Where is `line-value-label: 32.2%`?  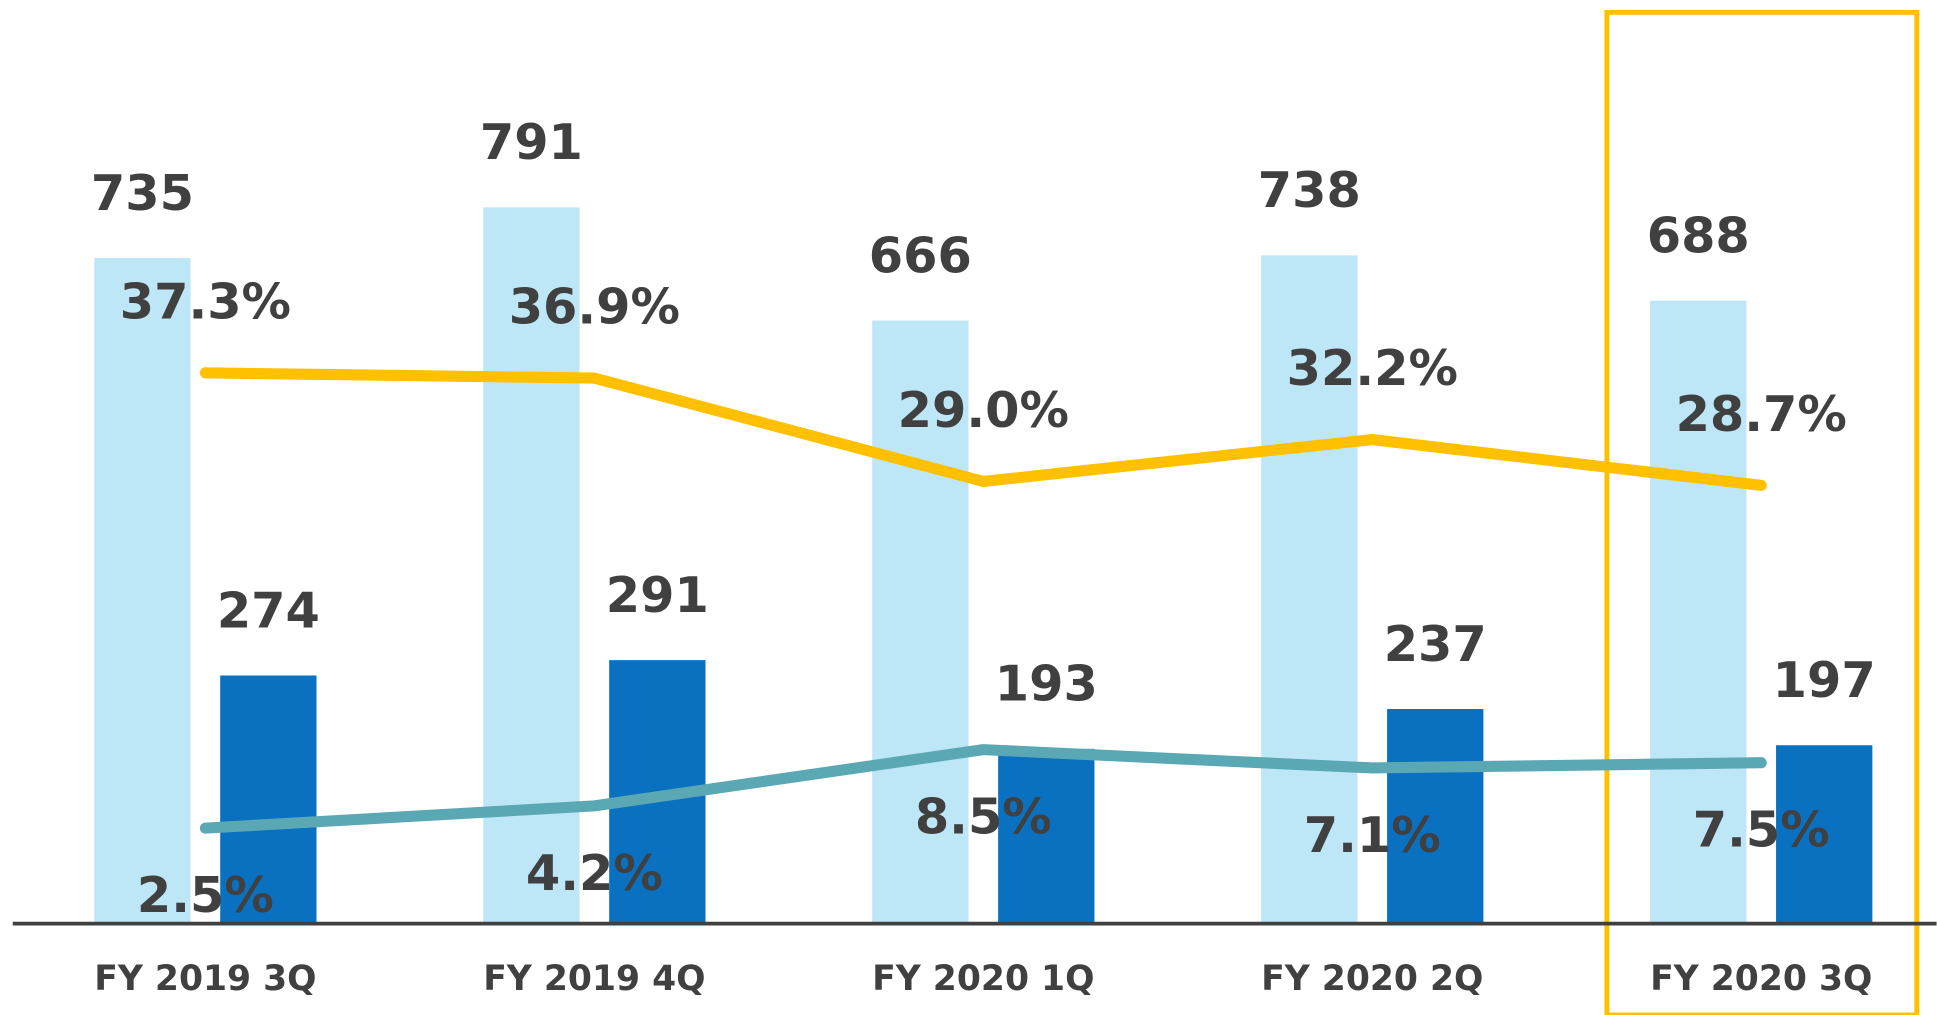
line-value-label: 32.2% is located at coordinates (1372, 368).